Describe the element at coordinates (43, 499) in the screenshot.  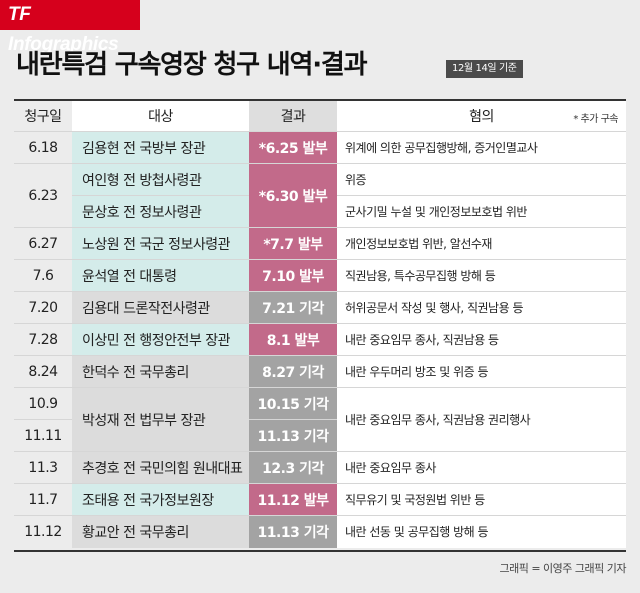
I see `row-date: 11.7` at that location.